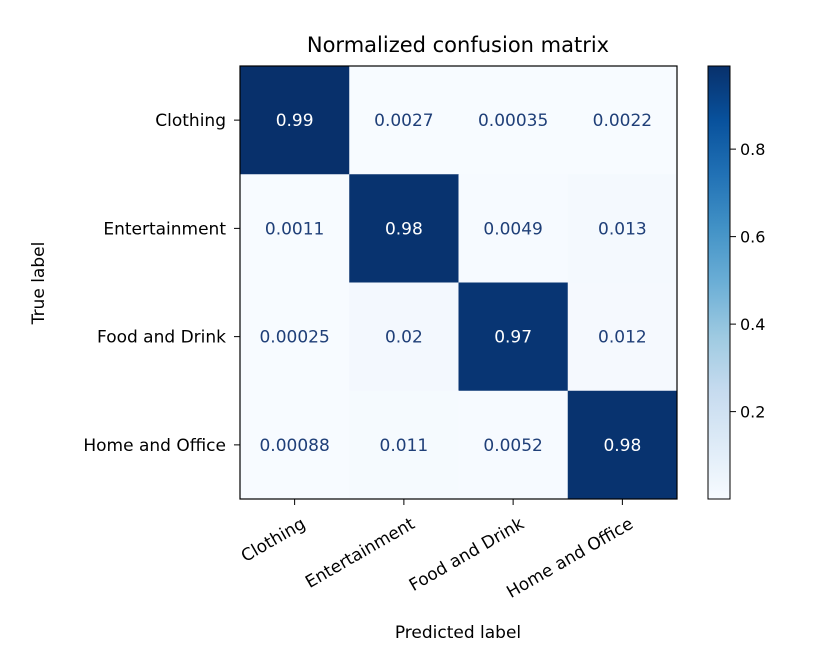 The height and width of the screenshot is (662, 830). What do you see at coordinates (39, 284) in the screenshot?
I see `y-axis-label: True label` at bounding box center [39, 284].